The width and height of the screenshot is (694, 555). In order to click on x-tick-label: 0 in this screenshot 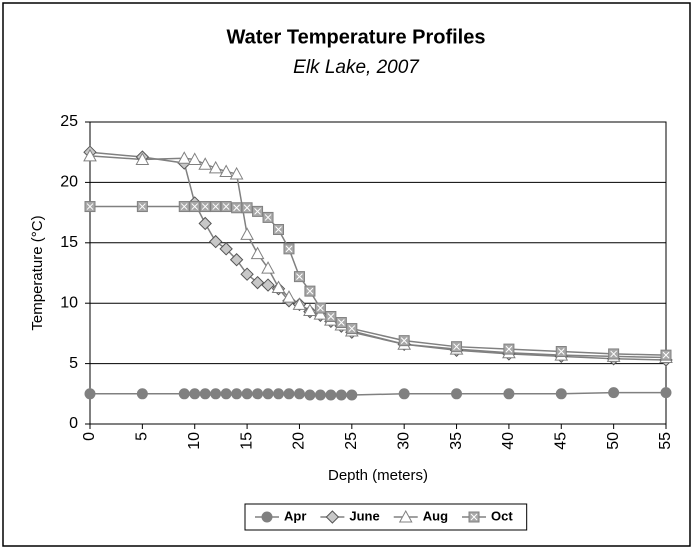, I will do `click(89, 436)`.